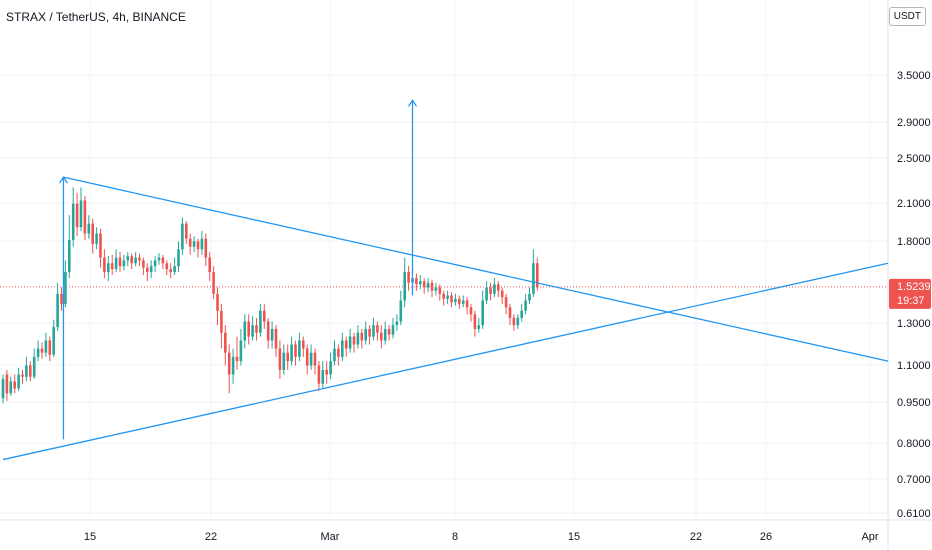 The width and height of the screenshot is (932, 550). What do you see at coordinates (907, 16) in the screenshot?
I see `currency-button: USDT` at bounding box center [907, 16].